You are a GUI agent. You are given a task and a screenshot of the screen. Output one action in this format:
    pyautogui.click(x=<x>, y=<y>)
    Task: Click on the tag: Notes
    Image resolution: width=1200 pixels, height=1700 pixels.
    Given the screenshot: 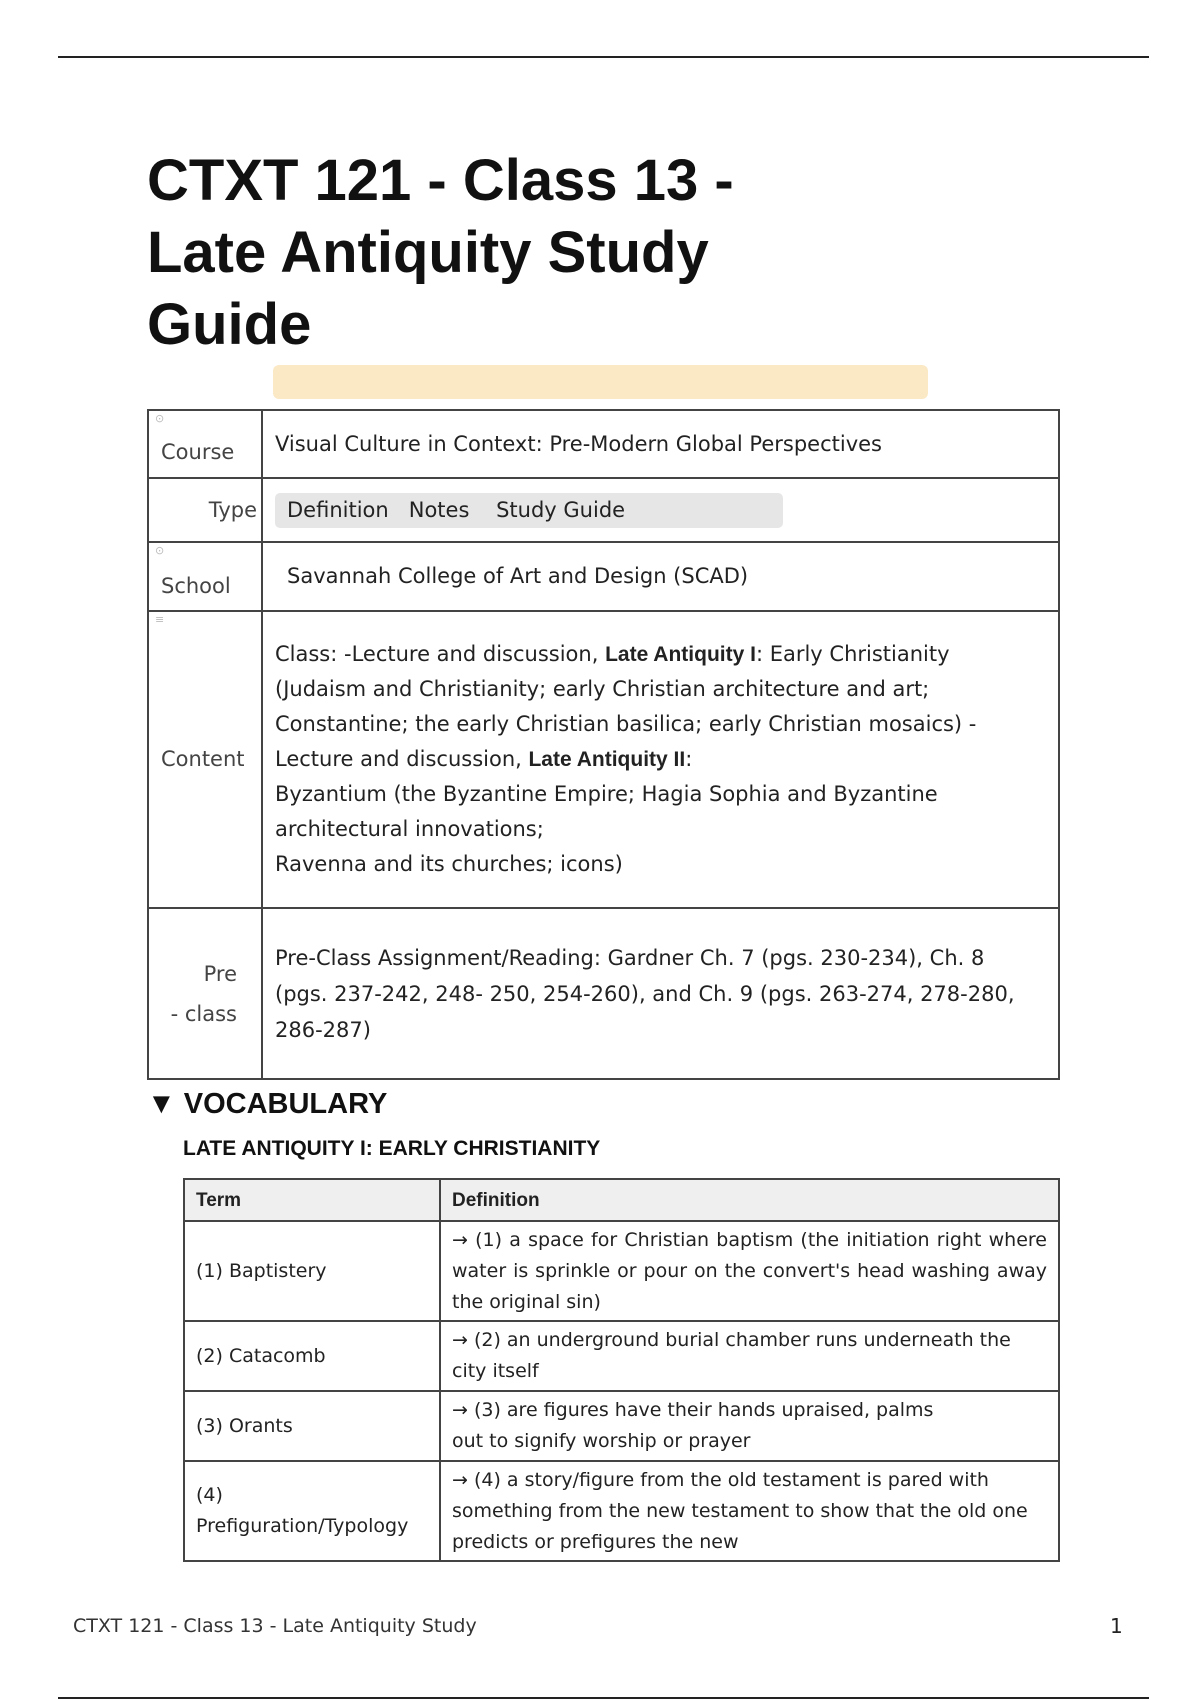 What is the action you would take?
    pyautogui.click(x=439, y=509)
    